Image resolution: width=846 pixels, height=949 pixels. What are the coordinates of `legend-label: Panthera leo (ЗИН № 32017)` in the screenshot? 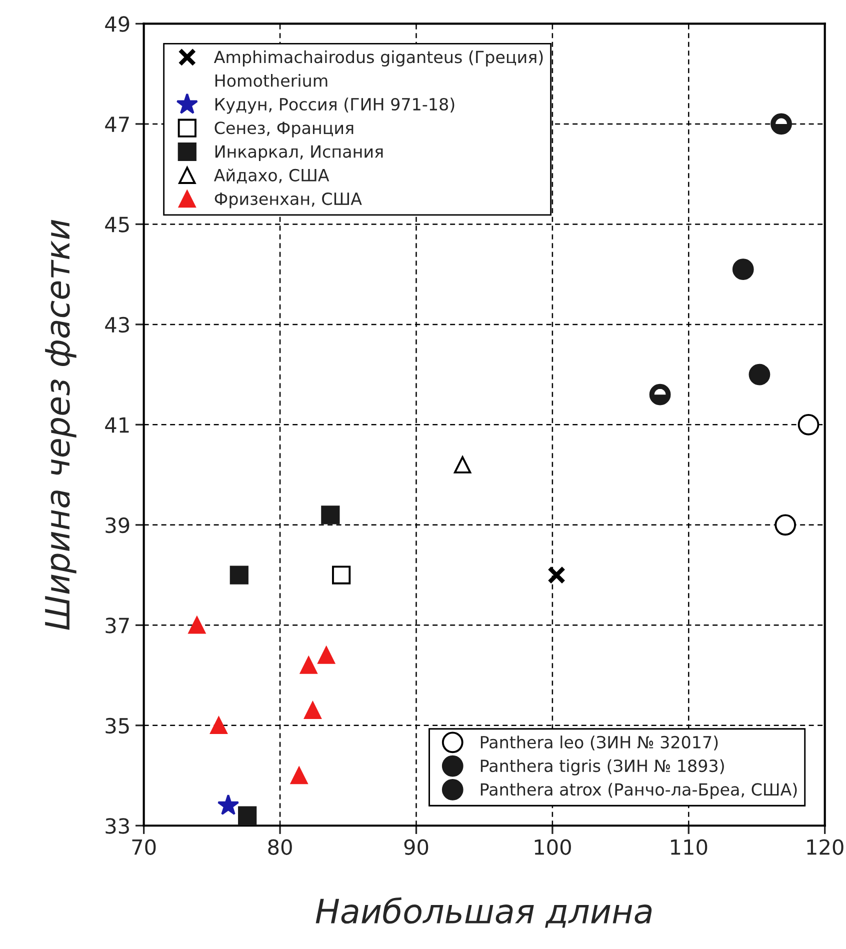 It's located at (599, 743).